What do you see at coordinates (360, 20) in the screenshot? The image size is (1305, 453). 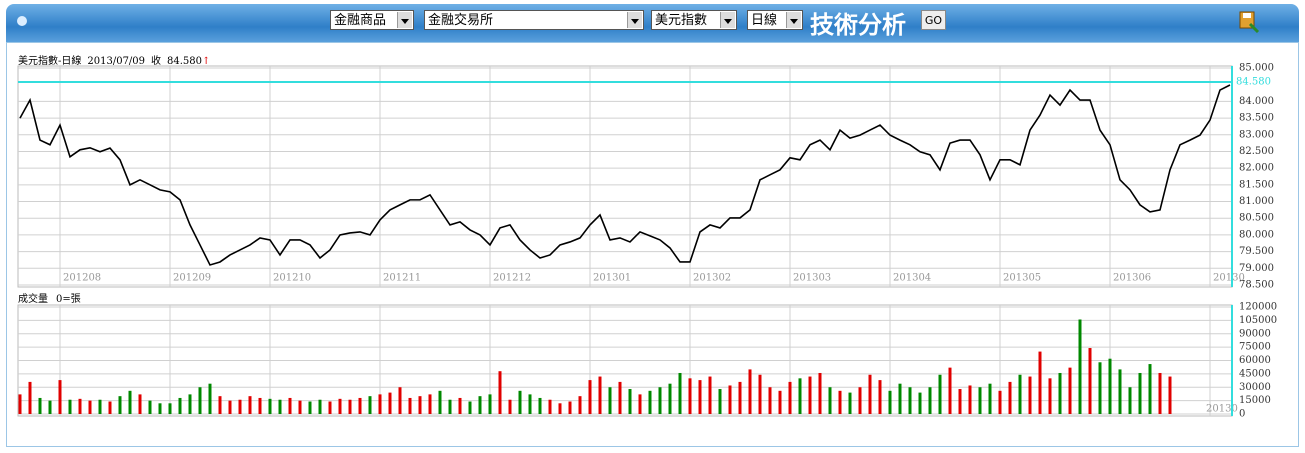 I see `select-text: 金融商品` at bounding box center [360, 20].